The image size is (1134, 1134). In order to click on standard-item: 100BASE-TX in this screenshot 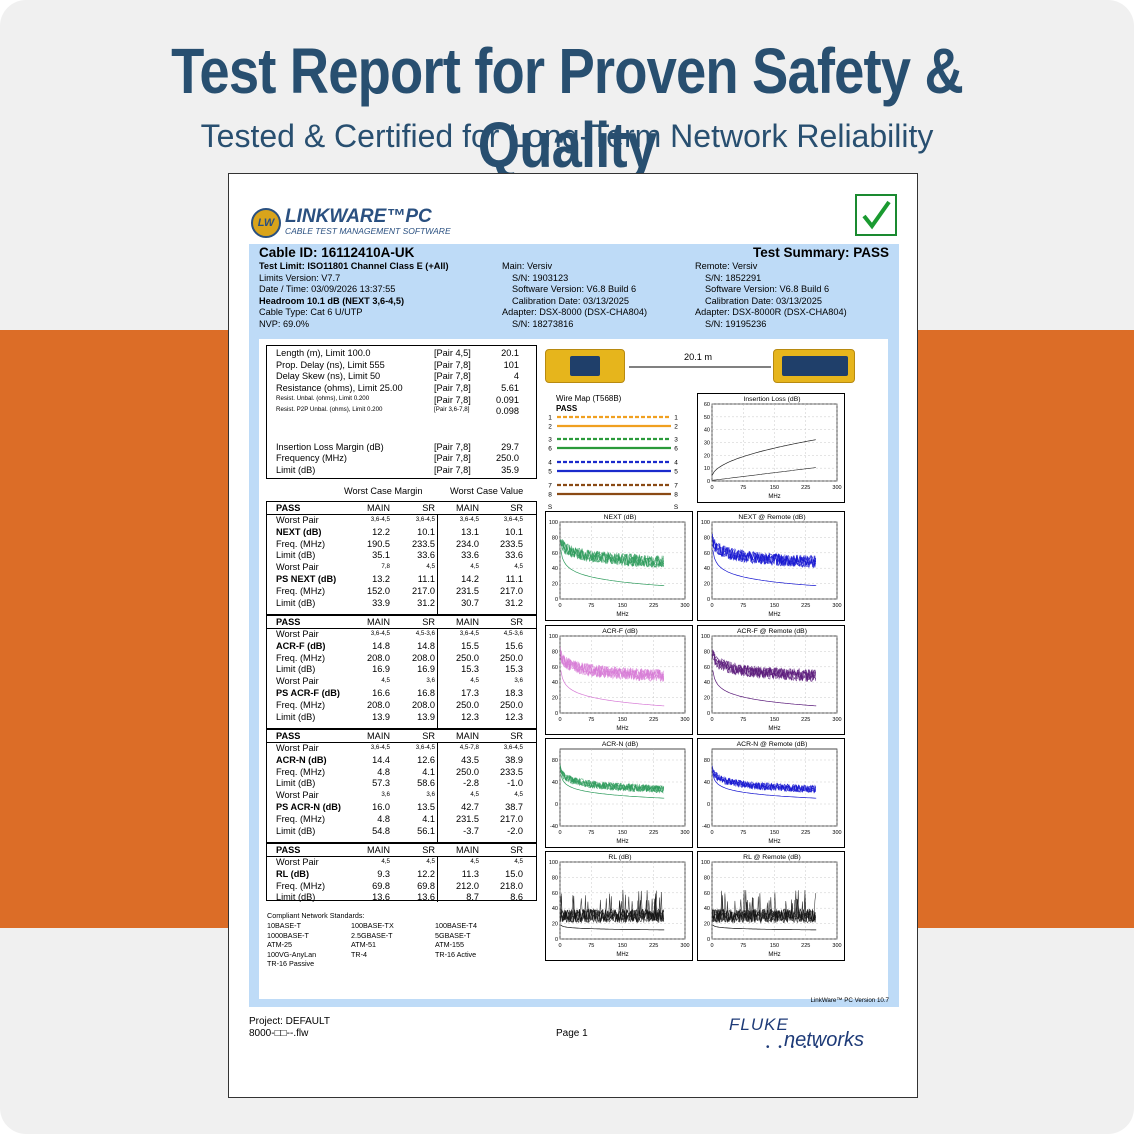, I will do `click(372, 925)`.